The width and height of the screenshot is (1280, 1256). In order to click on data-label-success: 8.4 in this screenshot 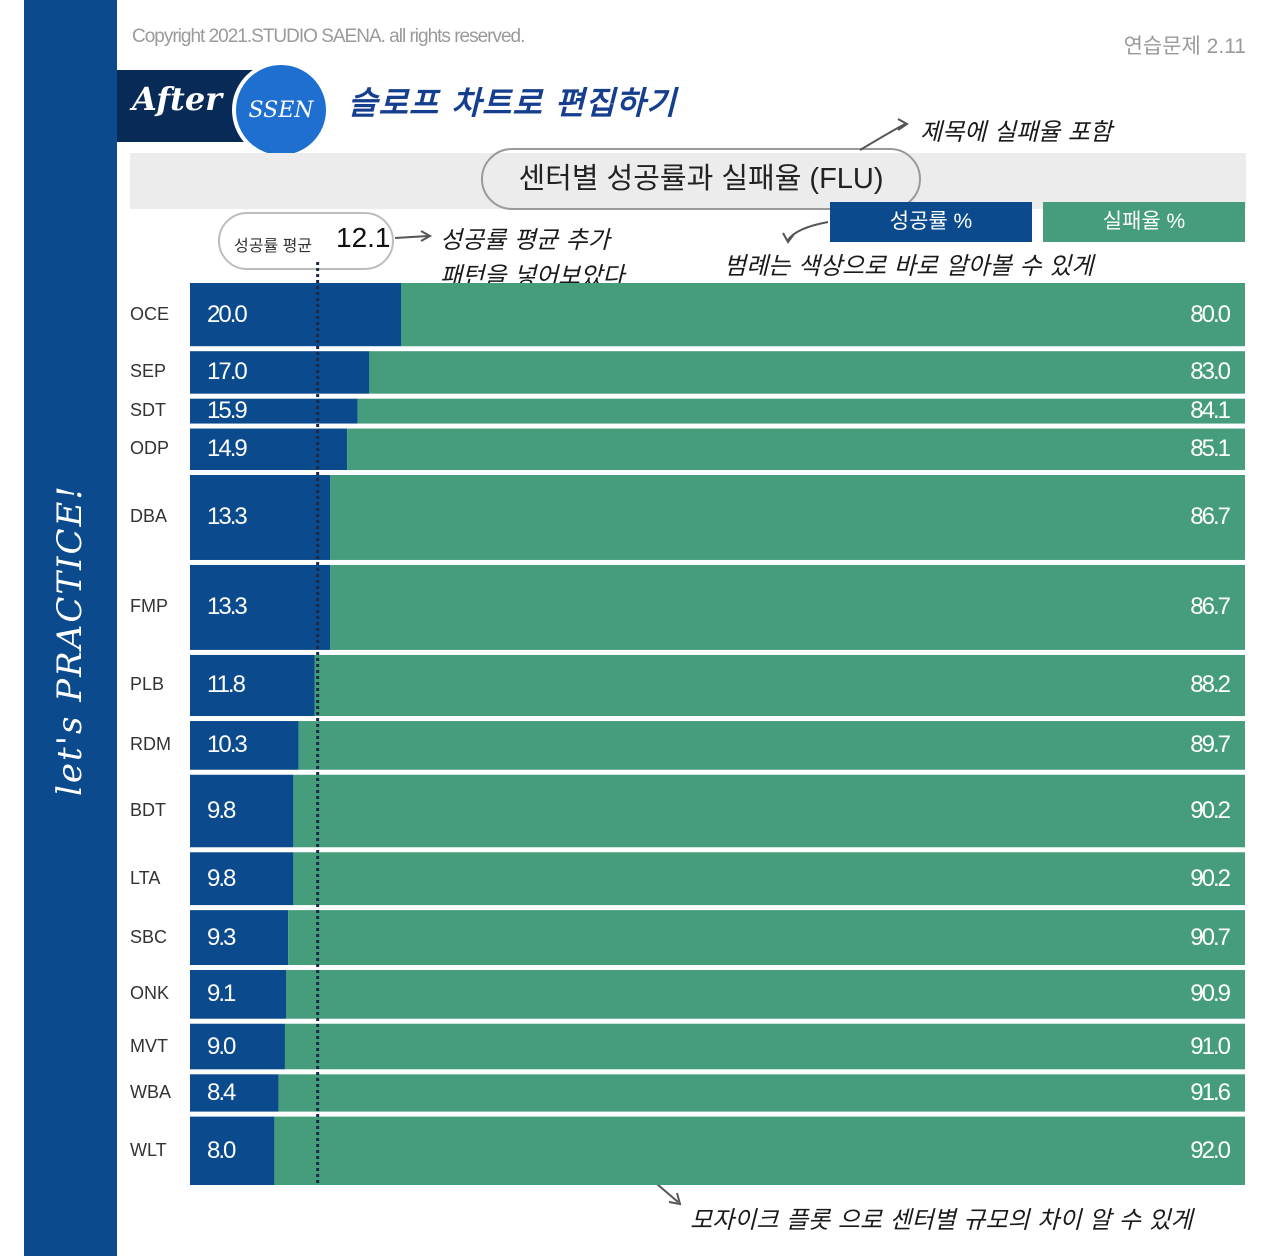, I will do `click(221, 1092)`.